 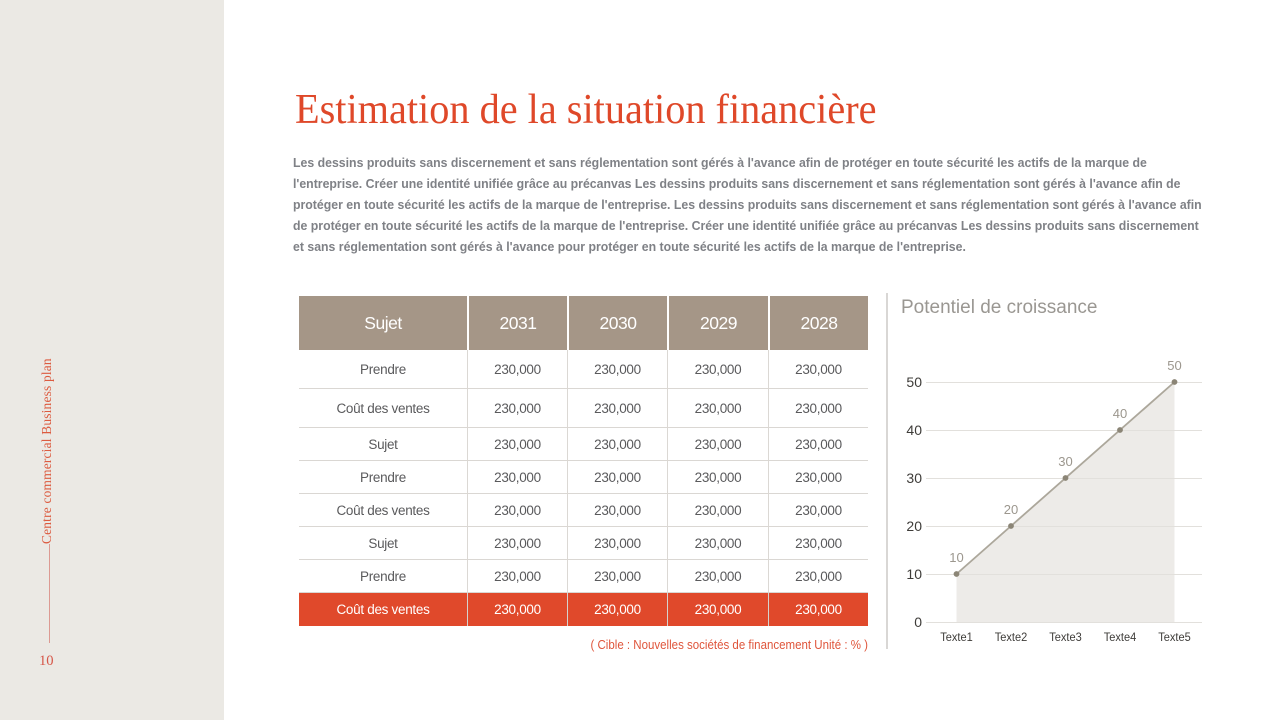 What do you see at coordinates (1011, 637) in the screenshot?
I see `svg-text: Texte2` at bounding box center [1011, 637].